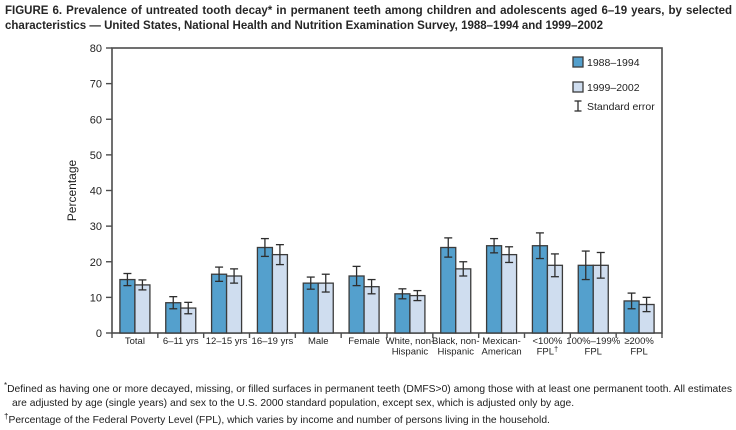 Image resolution: width=736 pixels, height=430 pixels. What do you see at coordinates (96, 263) in the screenshot?
I see `y-tick-label: 20` at bounding box center [96, 263].